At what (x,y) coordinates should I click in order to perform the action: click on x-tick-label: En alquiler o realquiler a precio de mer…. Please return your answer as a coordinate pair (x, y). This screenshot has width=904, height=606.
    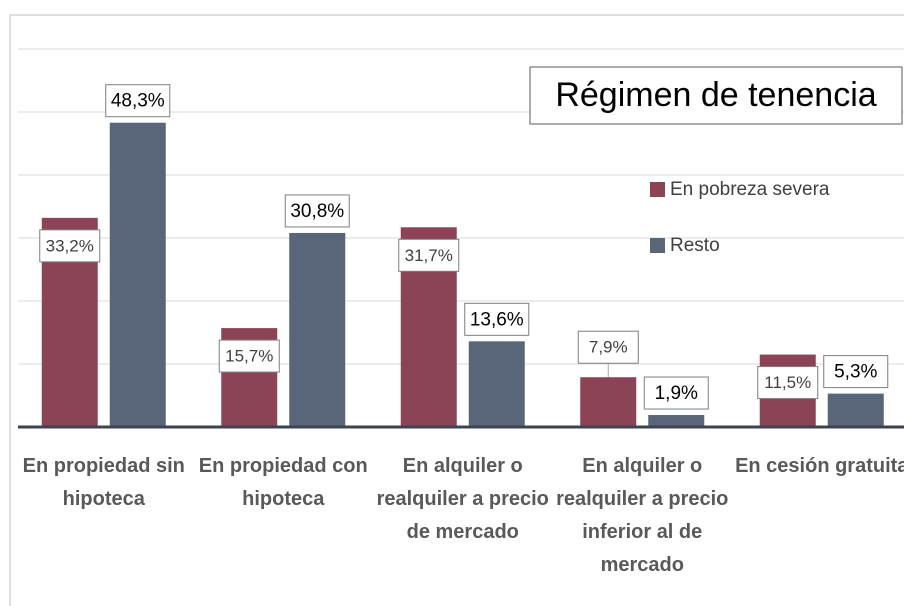
    Looking at the image, I should click on (462, 499).